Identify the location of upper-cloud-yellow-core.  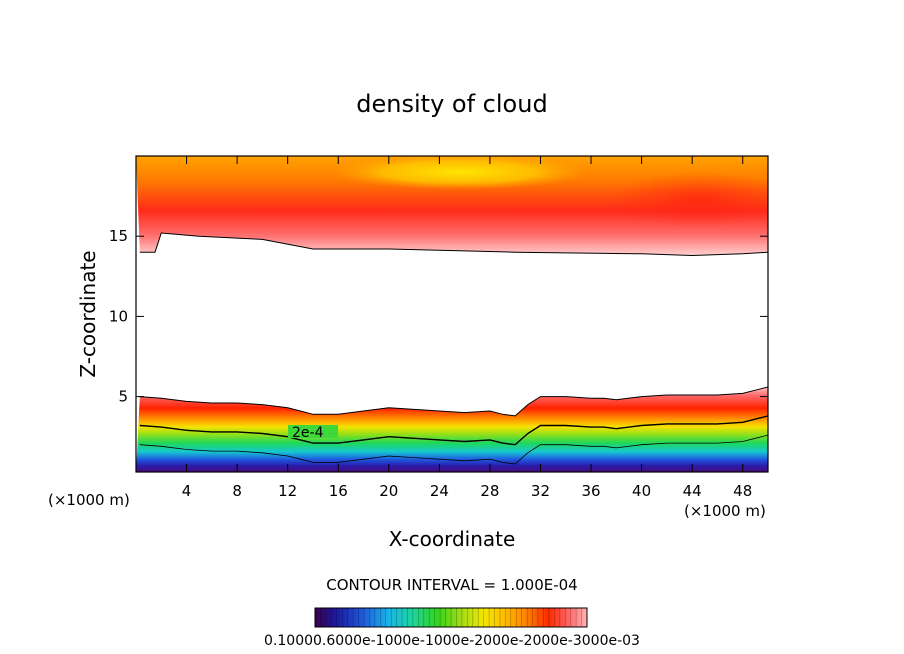
(460, 173).